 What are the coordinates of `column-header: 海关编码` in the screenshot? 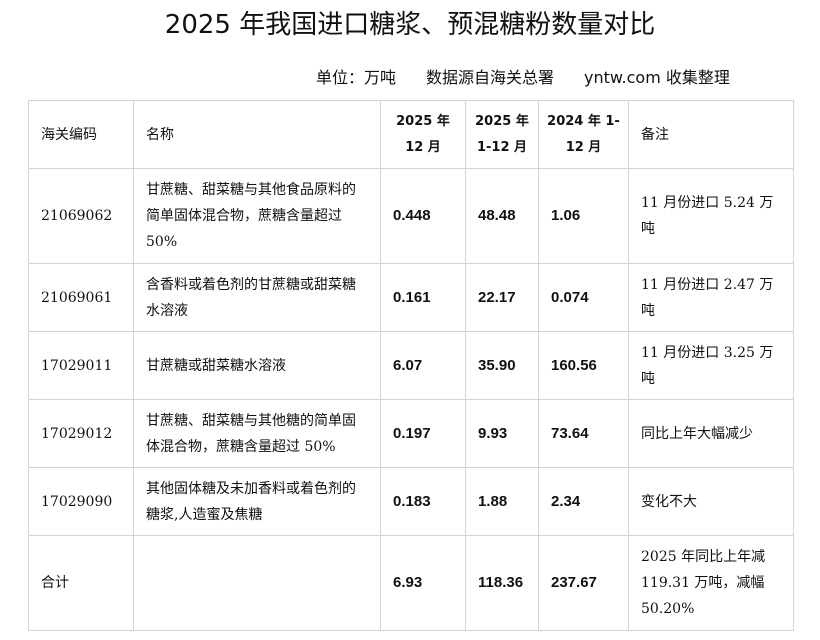 It's located at (81, 134).